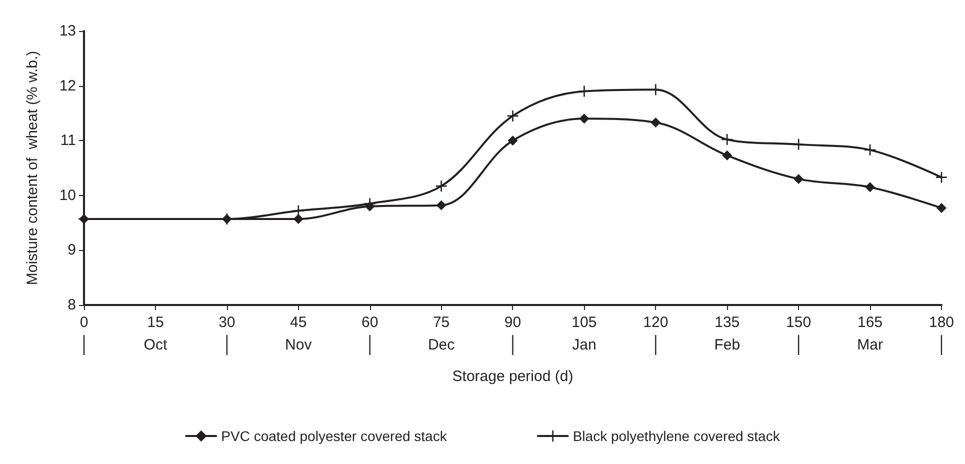 The height and width of the screenshot is (464, 965). I want to click on x-tick-label: 15, so click(155, 322).